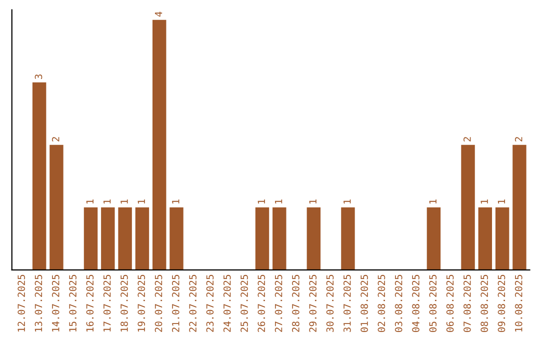 This screenshot has width=540, height=340. I want to click on x-tick-label: 10.08.2025, so click(518, 303).